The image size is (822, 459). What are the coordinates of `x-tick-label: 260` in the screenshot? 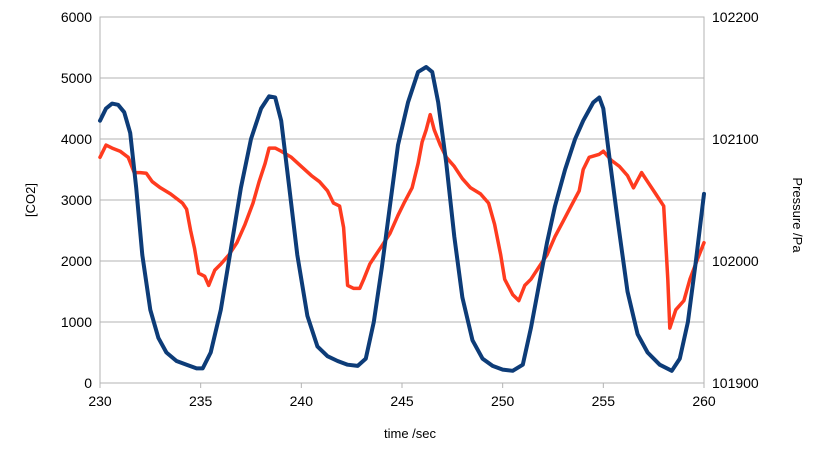 It's located at (704, 401).